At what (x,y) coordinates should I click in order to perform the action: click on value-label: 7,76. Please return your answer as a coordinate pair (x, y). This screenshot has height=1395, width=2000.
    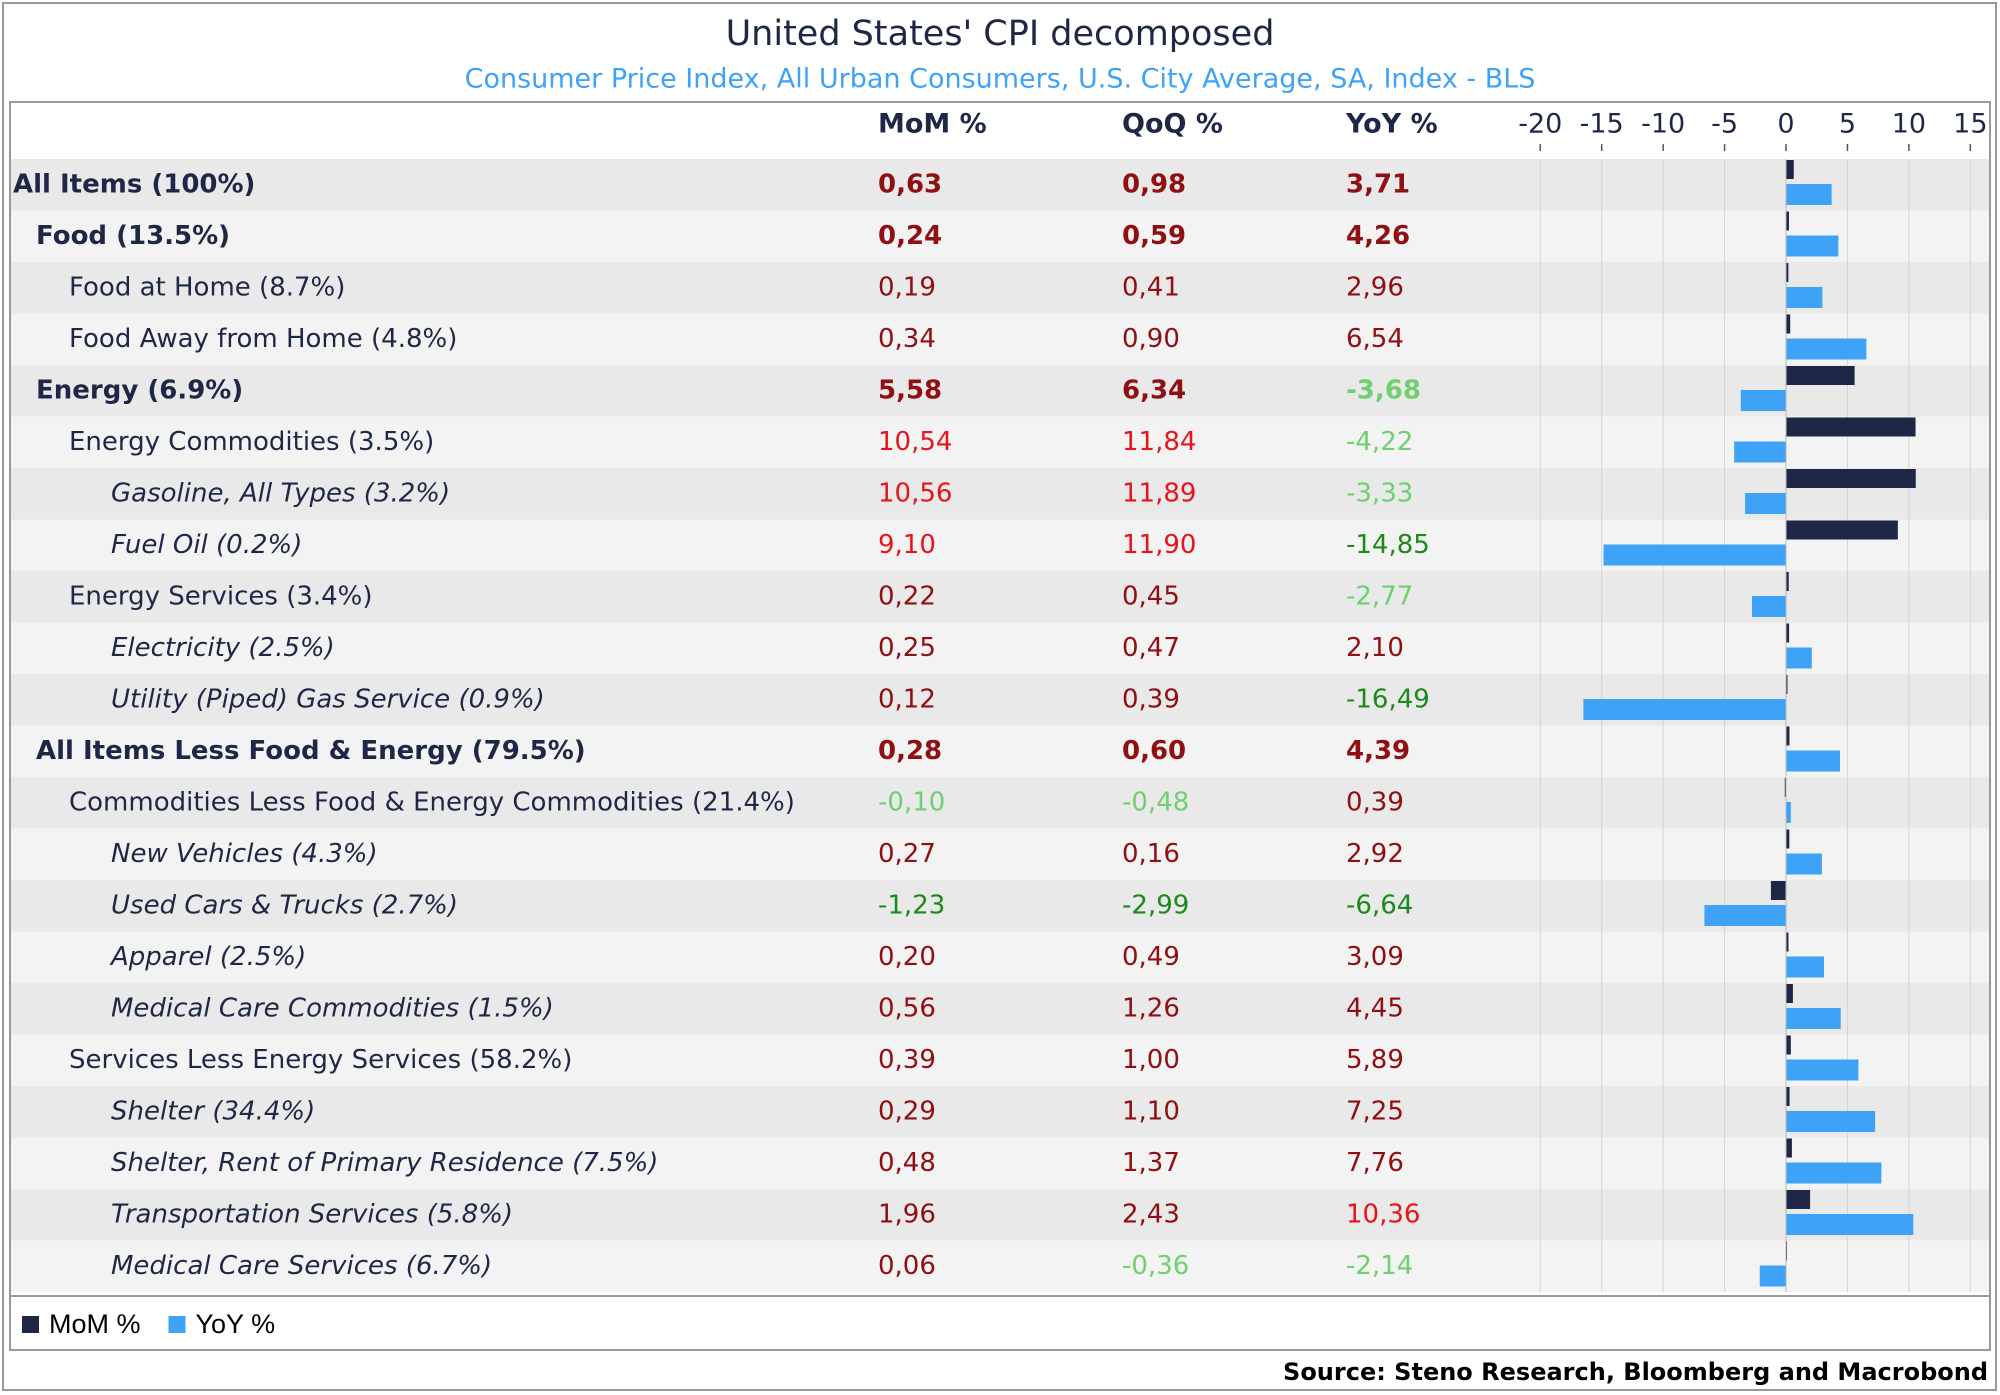
    Looking at the image, I should click on (1375, 1163).